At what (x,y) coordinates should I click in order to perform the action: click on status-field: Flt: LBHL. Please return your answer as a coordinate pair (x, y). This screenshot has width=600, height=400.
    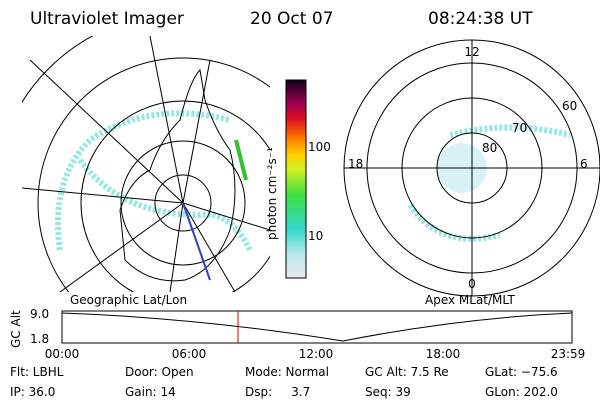
    Looking at the image, I should click on (37, 372).